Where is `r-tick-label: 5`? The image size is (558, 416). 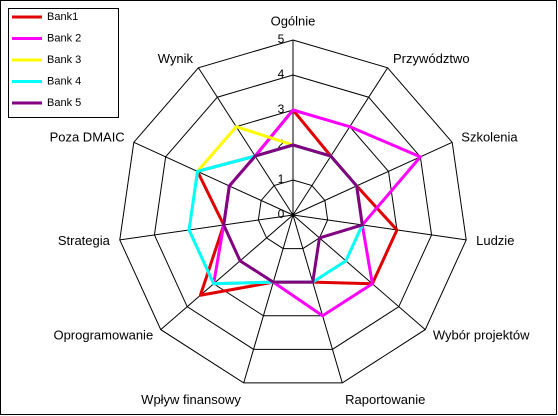
r-tick-label: 5 is located at coordinates (281, 39).